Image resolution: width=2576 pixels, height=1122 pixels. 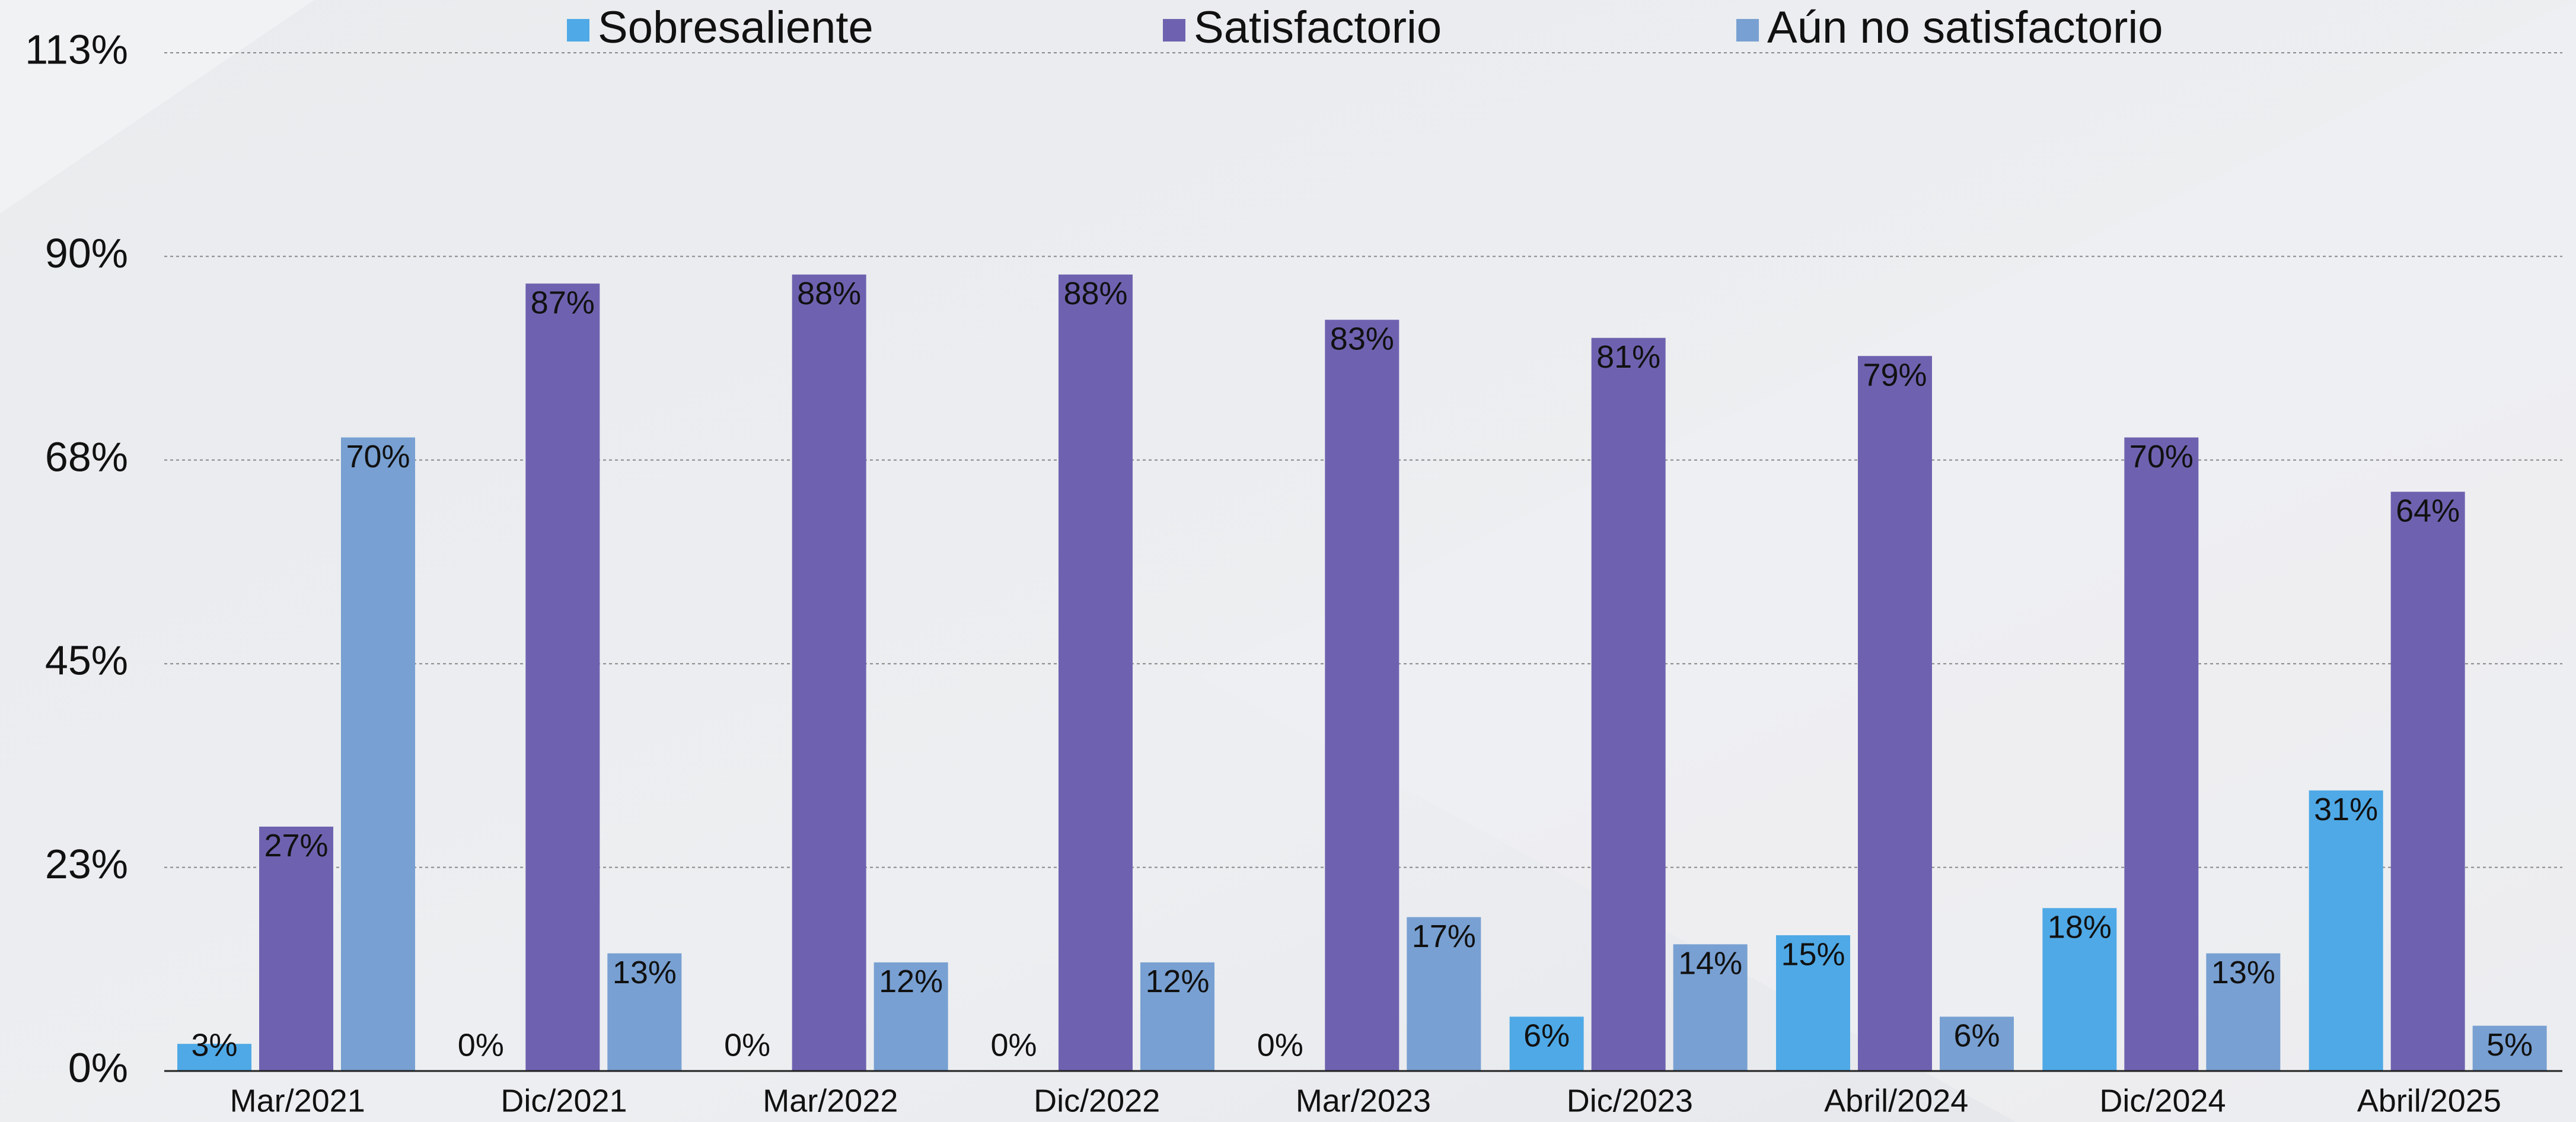 What do you see at coordinates (2346, 809) in the screenshot?
I see `data-label: 31%` at bounding box center [2346, 809].